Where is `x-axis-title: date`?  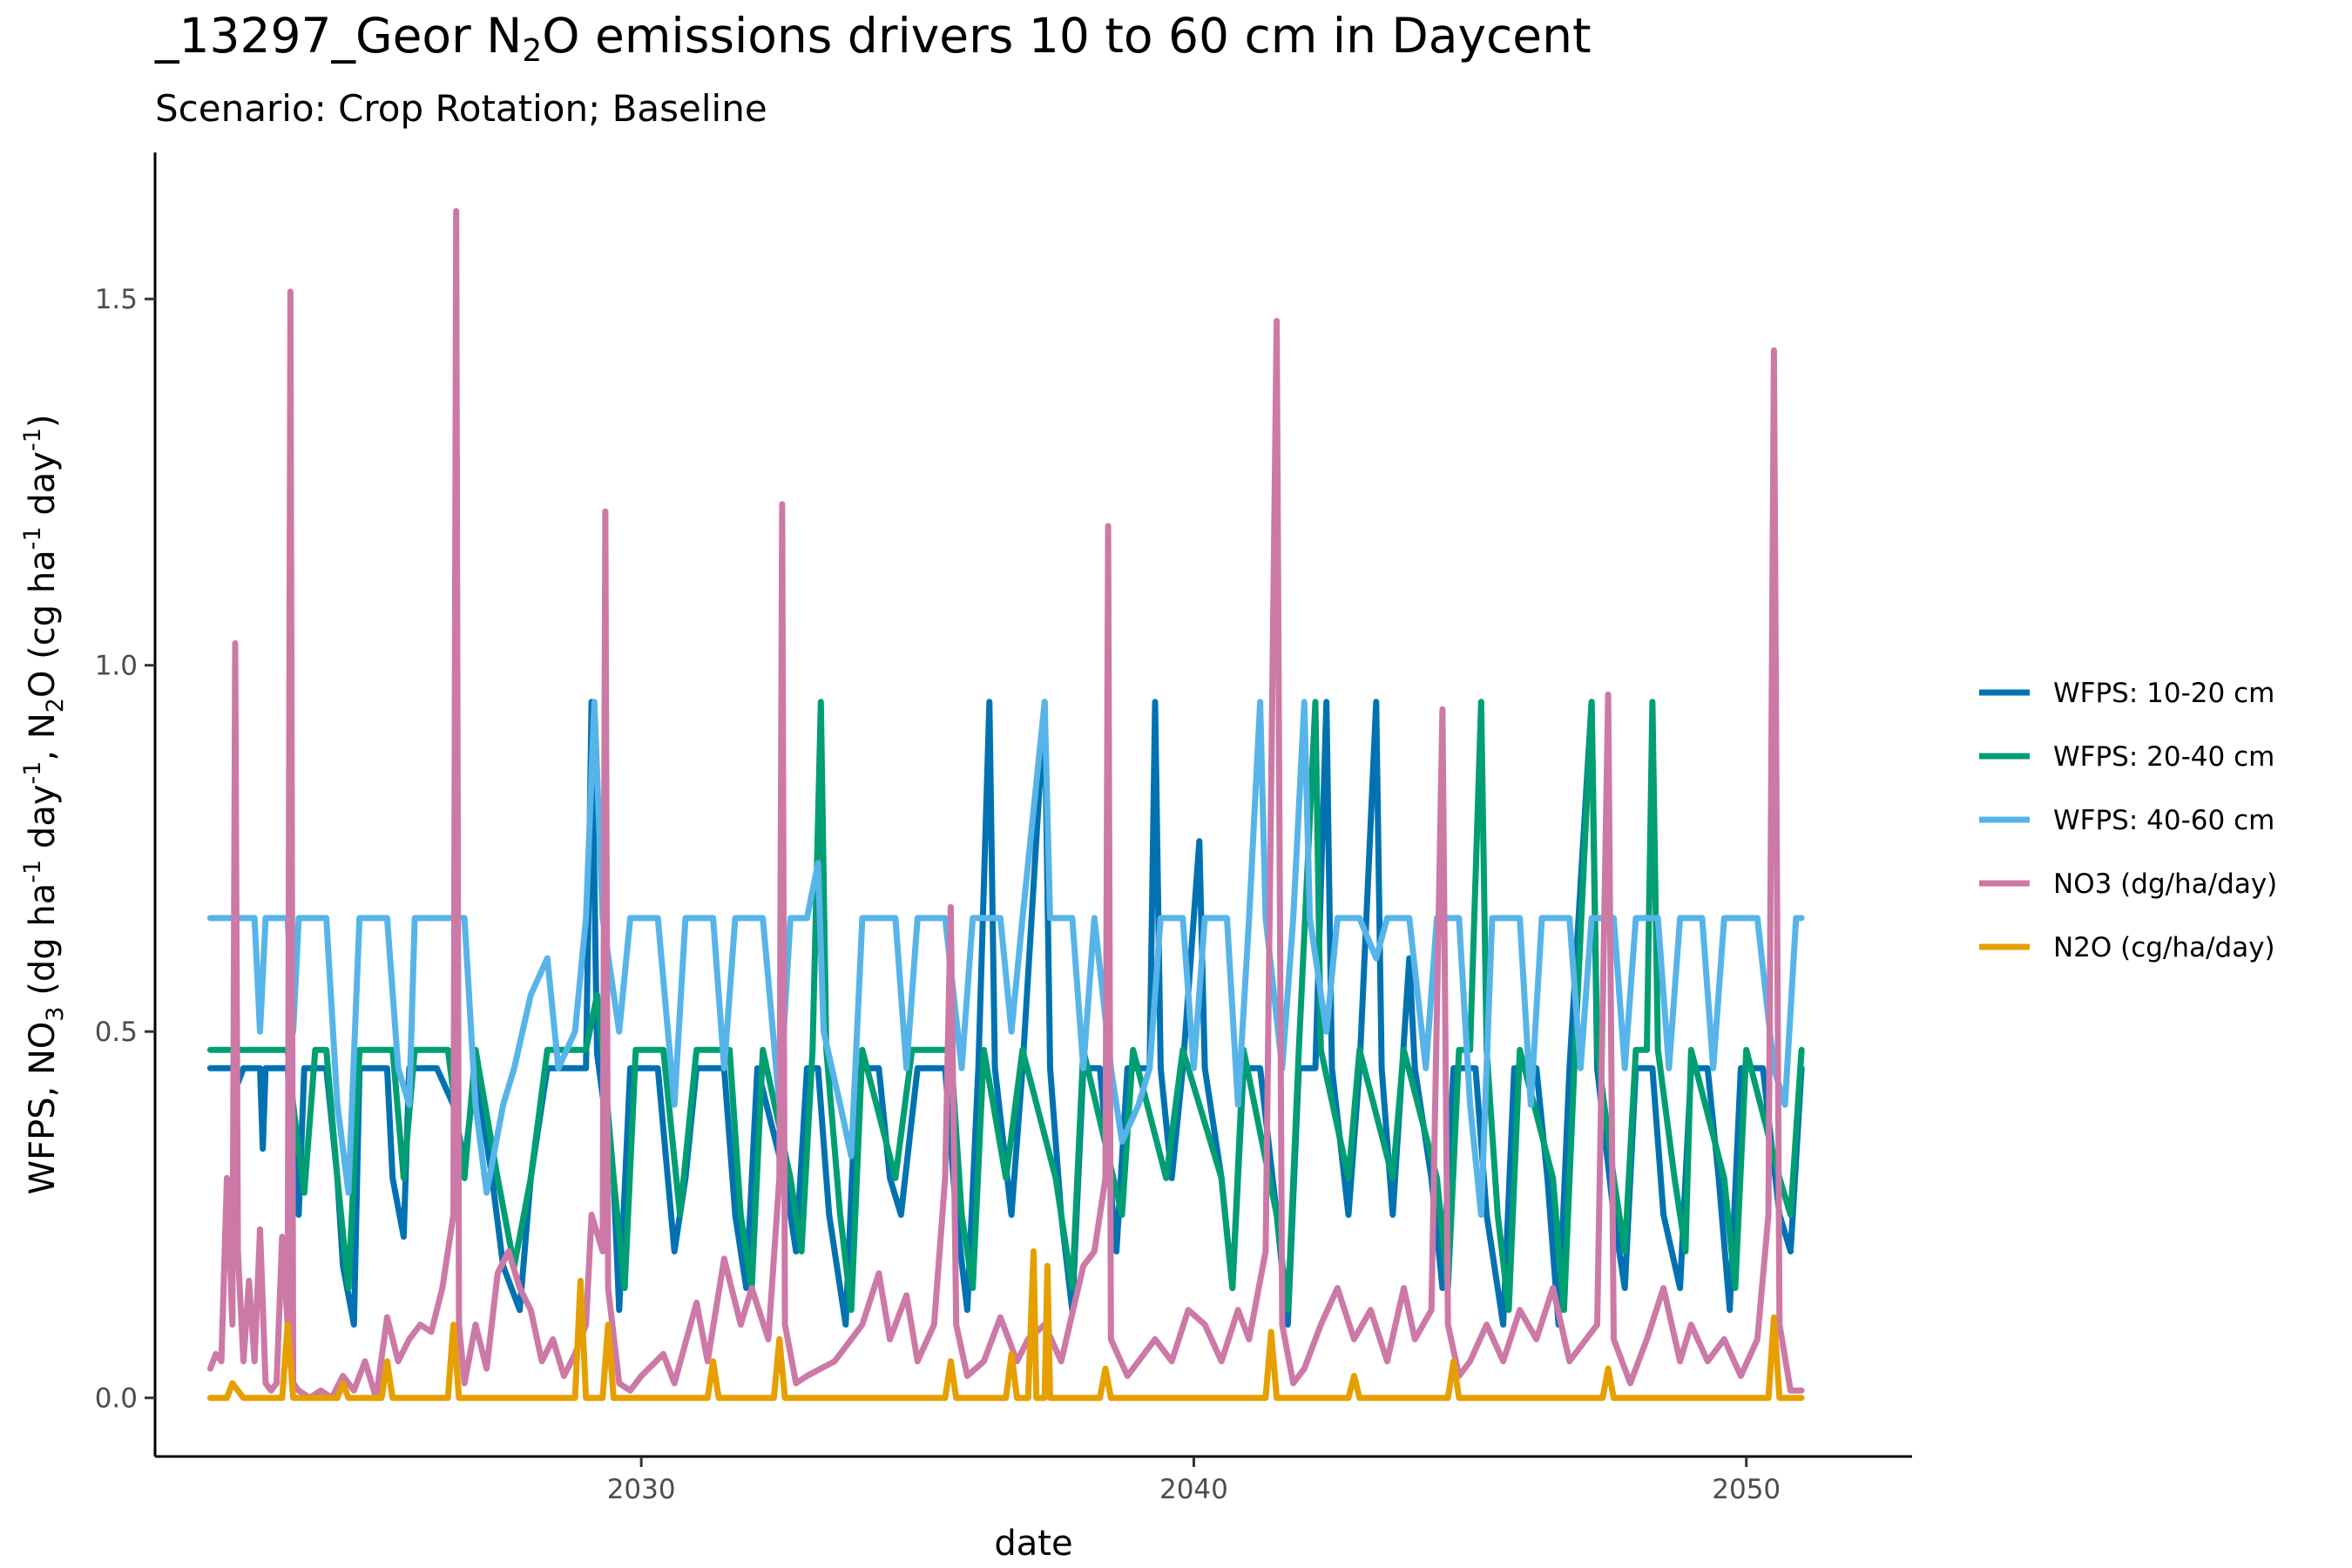
x-axis-title: date is located at coordinates (1033, 1544).